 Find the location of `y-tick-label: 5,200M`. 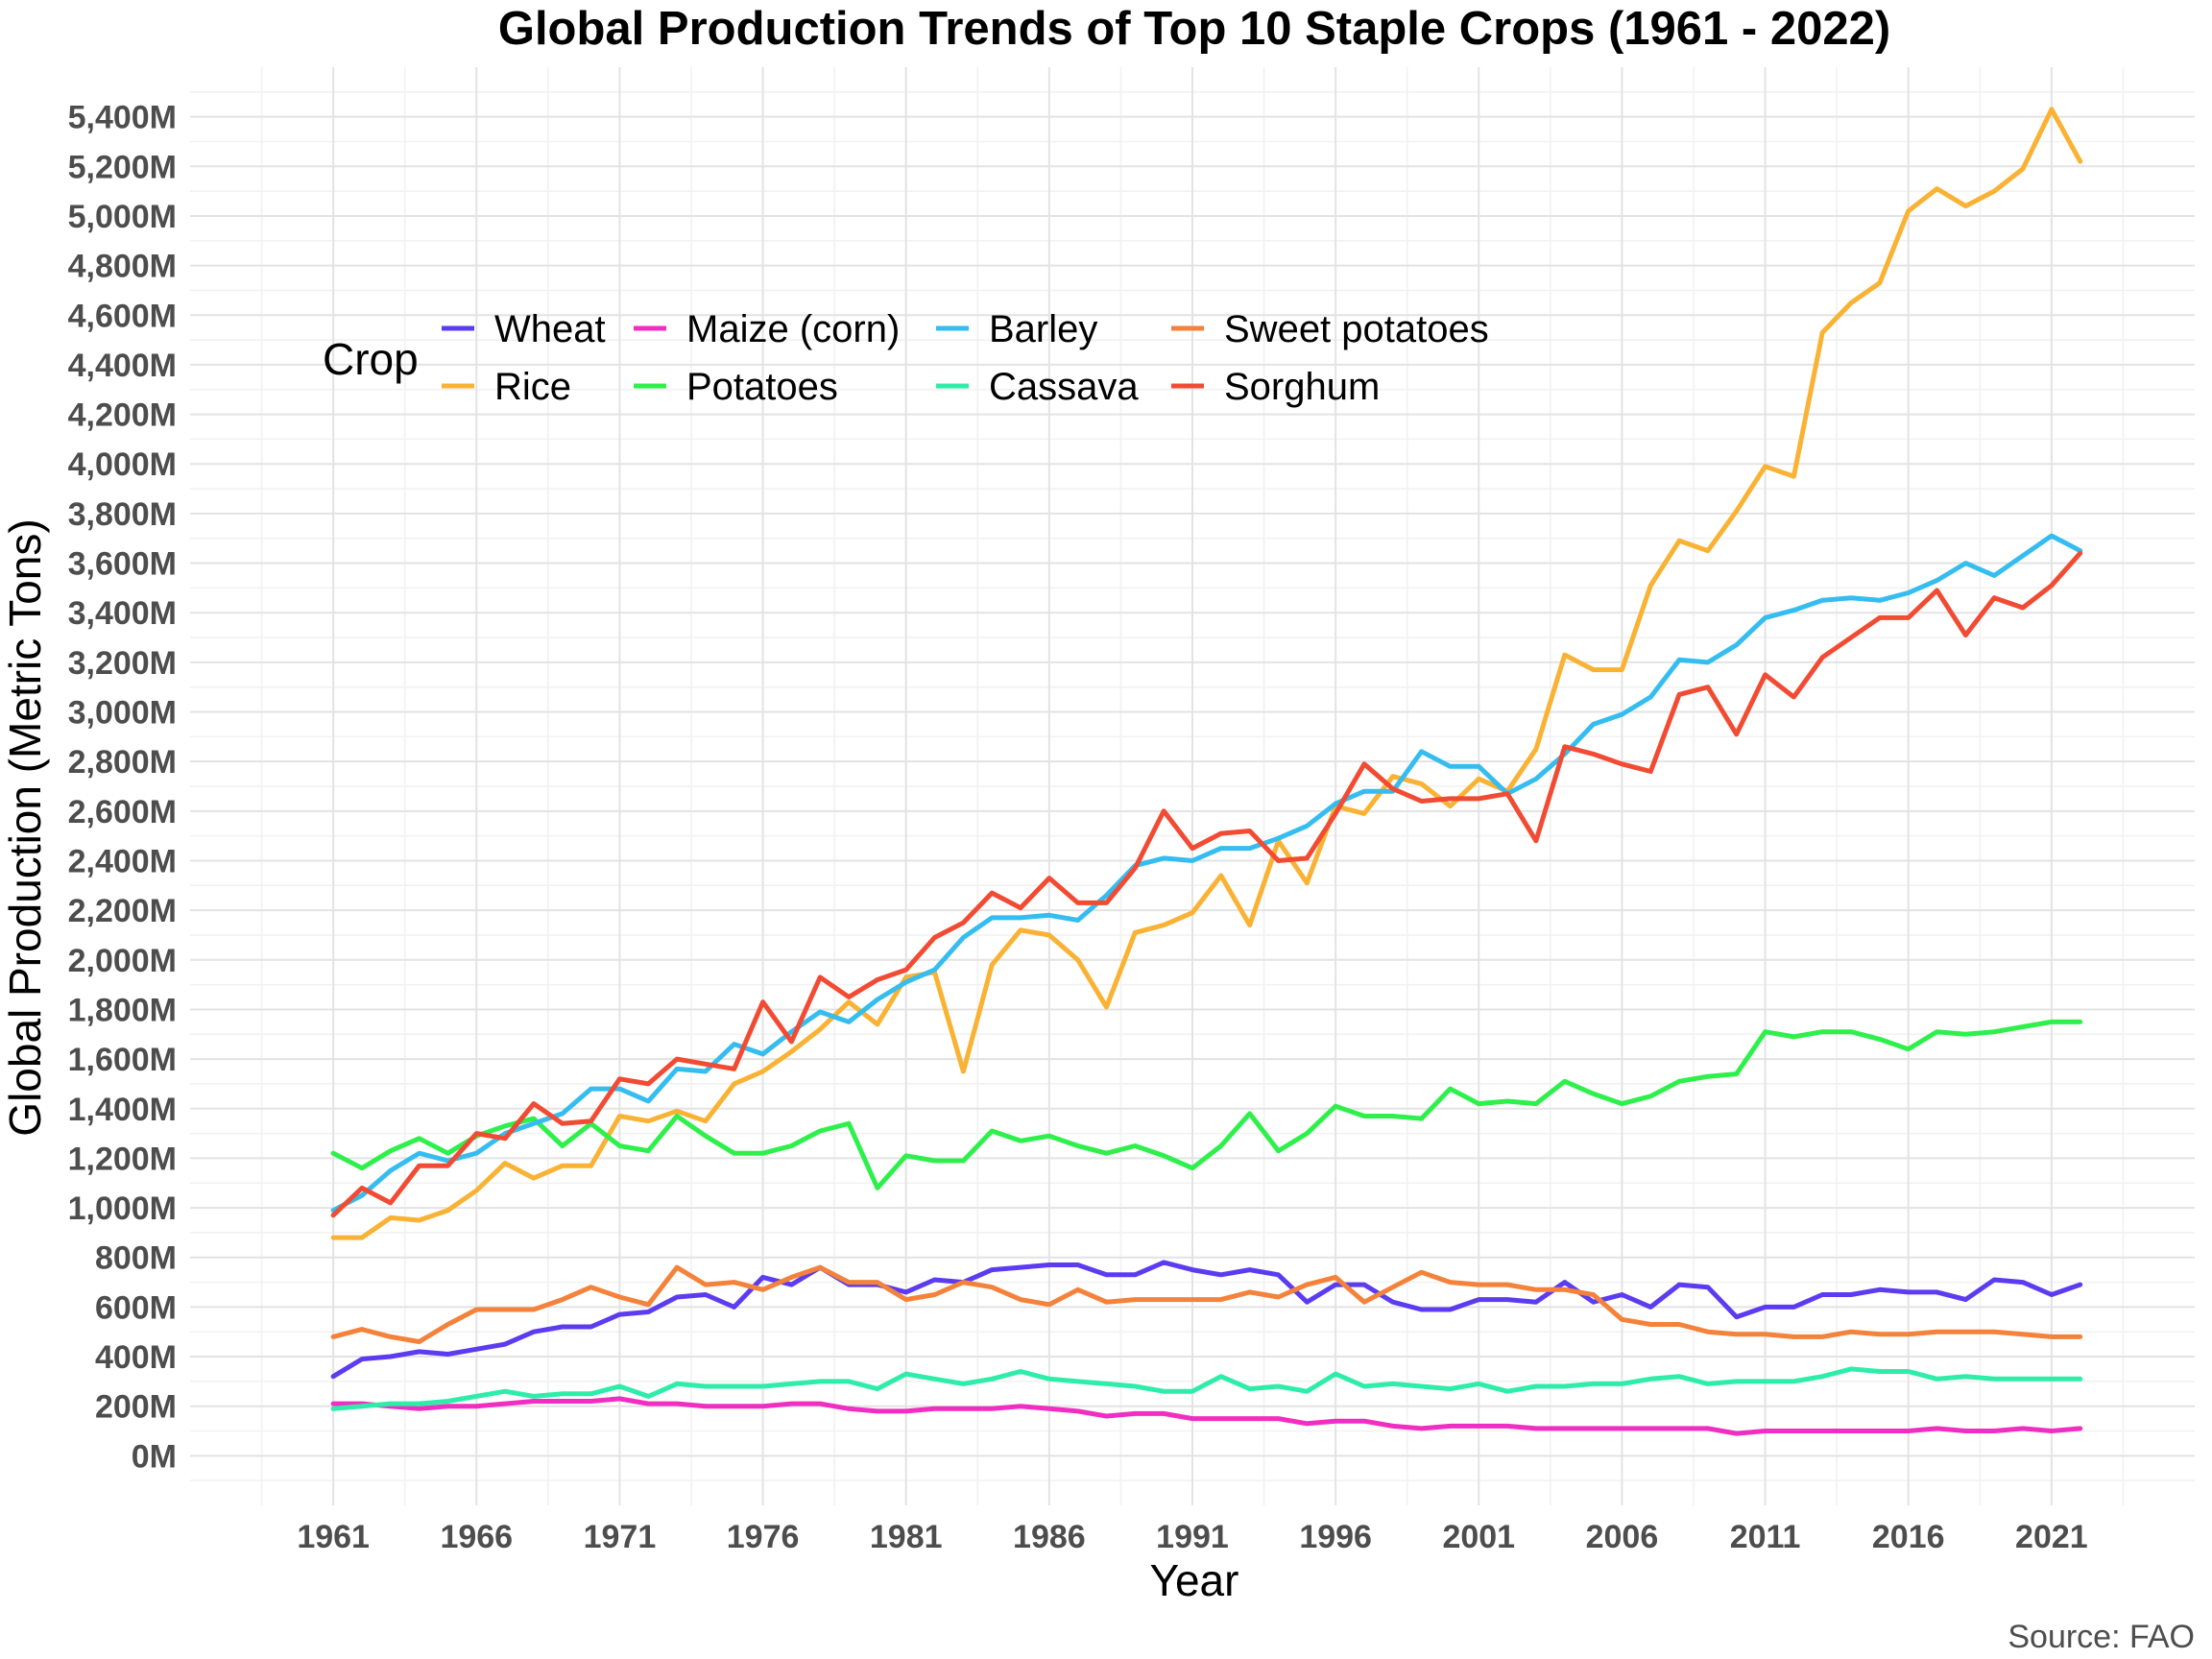

y-tick-label: 5,200M is located at coordinates (123, 167).